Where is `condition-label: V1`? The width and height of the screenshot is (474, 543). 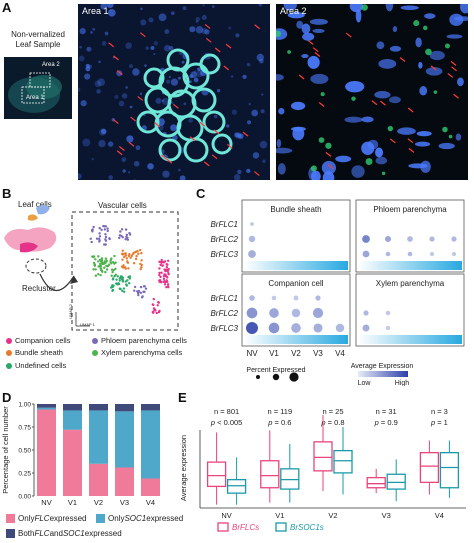 condition-label: V1 is located at coordinates (274, 353).